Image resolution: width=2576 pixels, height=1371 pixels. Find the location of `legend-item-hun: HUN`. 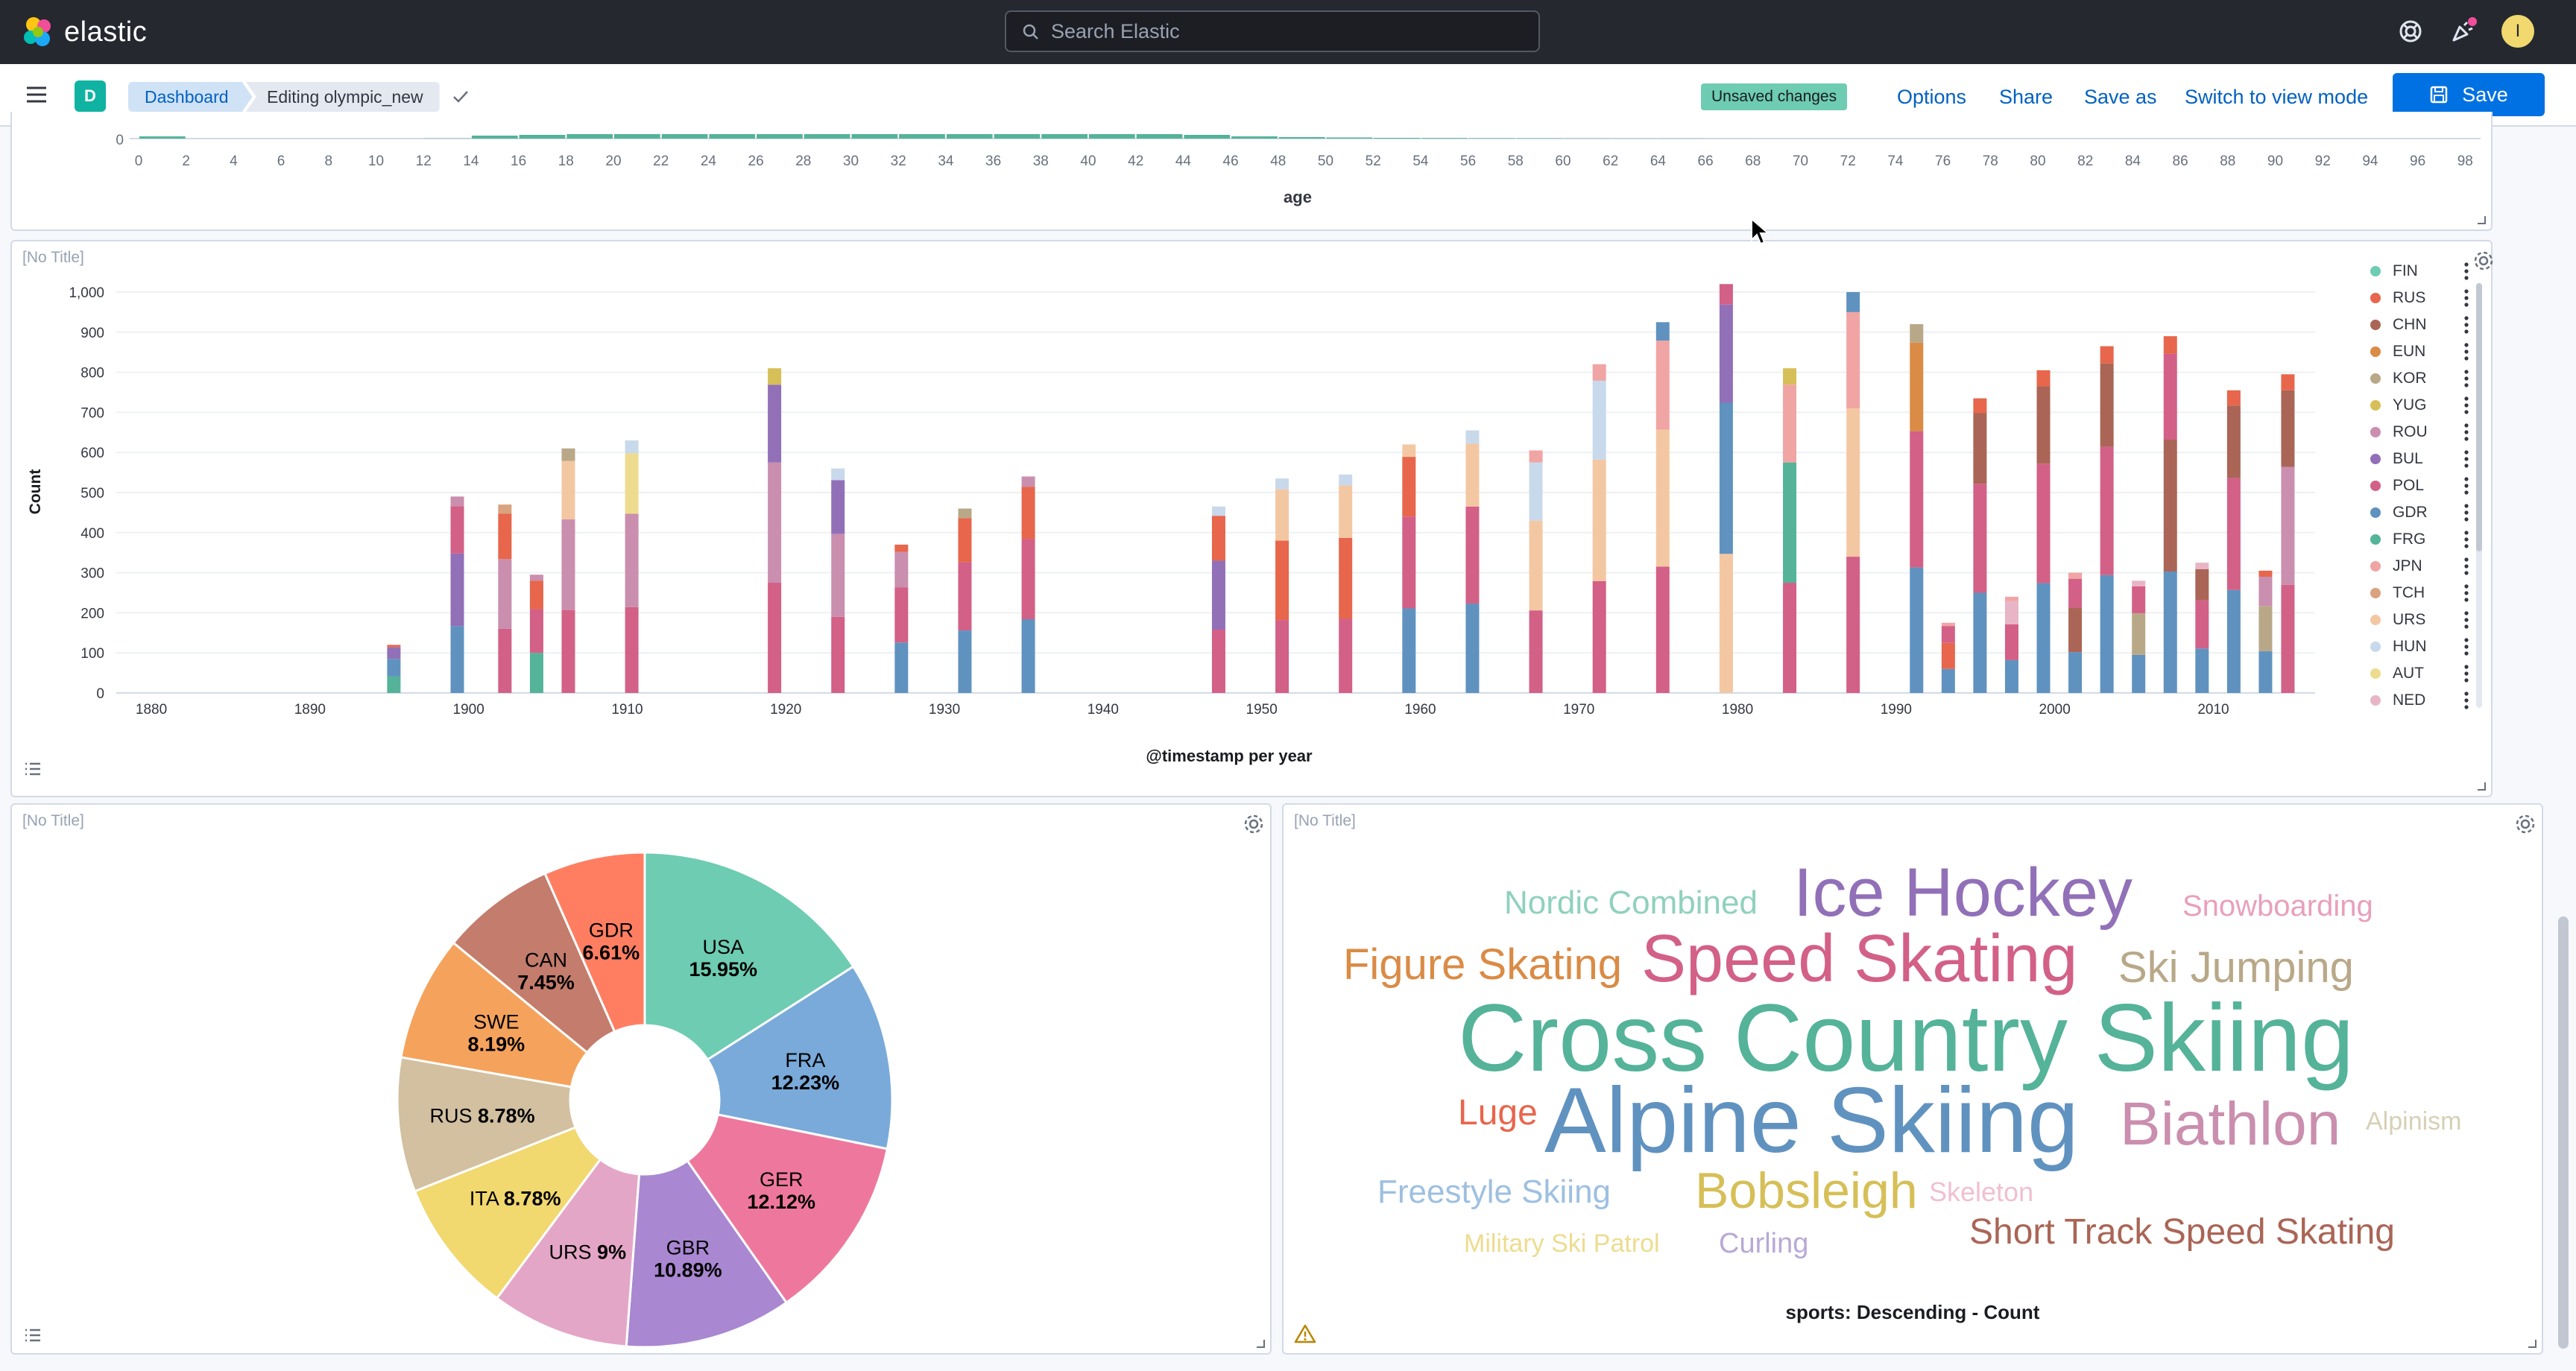

legend-item-hun: HUN is located at coordinates (2398, 646).